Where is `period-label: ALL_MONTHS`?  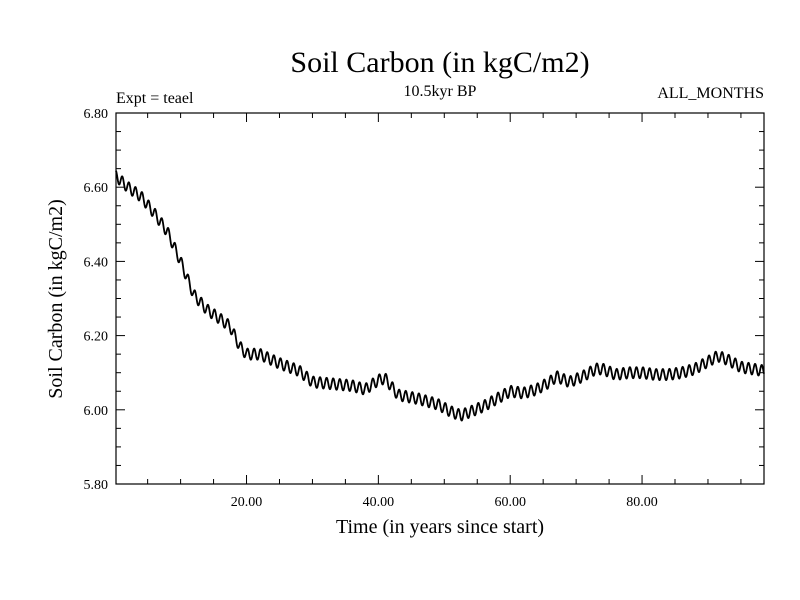 period-label: ALL_MONTHS is located at coordinates (710, 93).